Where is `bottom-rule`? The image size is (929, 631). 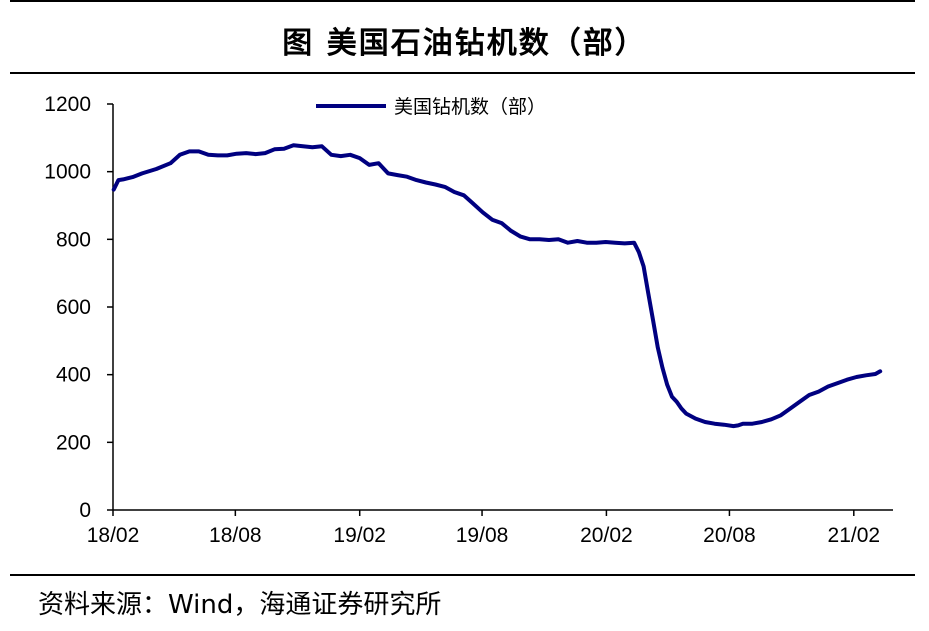
bottom-rule is located at coordinates (462, 575).